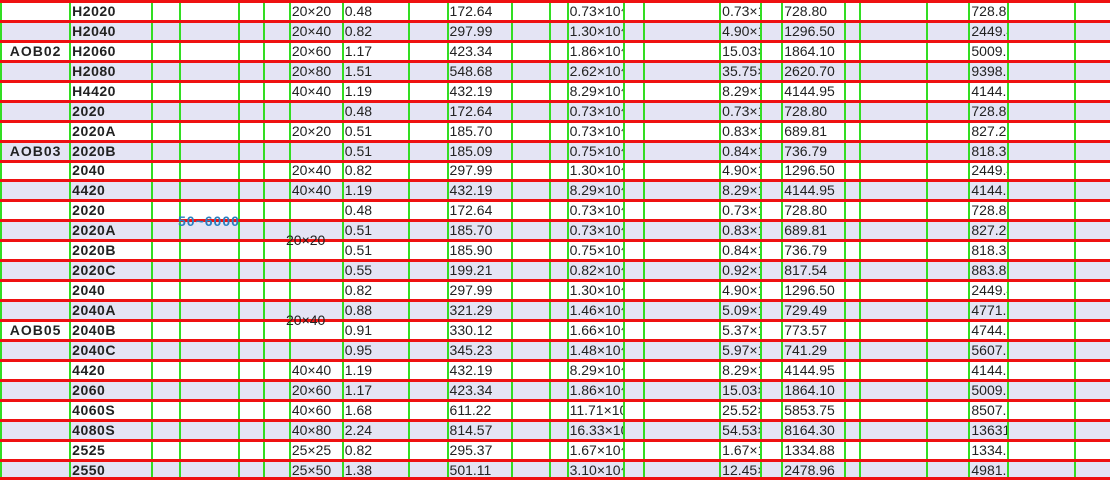 Image resolution: width=1110 pixels, height=480 pixels. I want to click on cell-area: 423.34, so click(479, 50).